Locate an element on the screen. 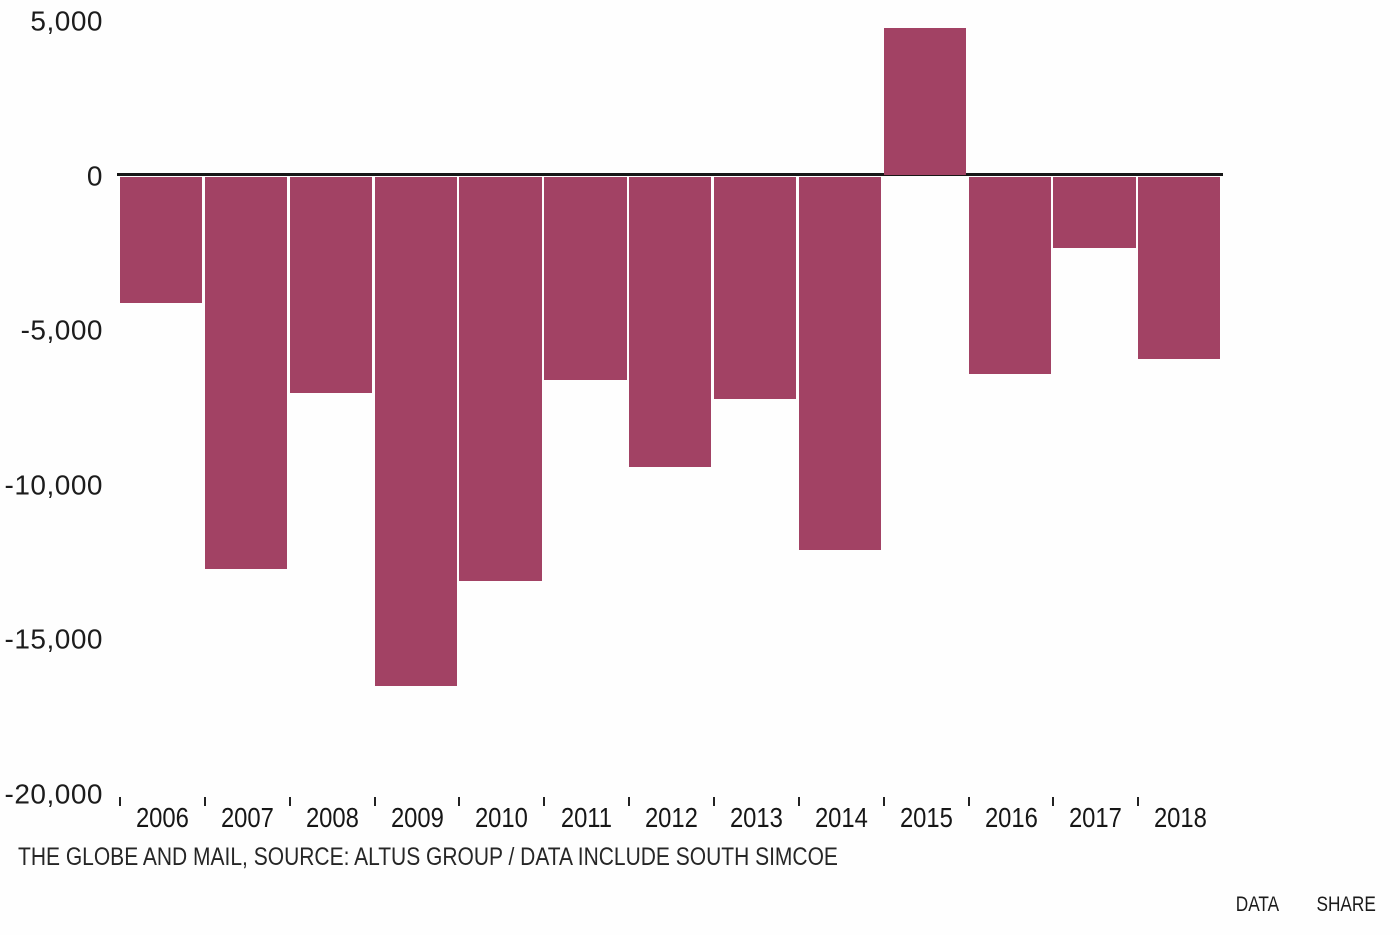 Image resolution: width=1400 pixels, height=935 pixels. bar-2013 is located at coordinates (755, 288).